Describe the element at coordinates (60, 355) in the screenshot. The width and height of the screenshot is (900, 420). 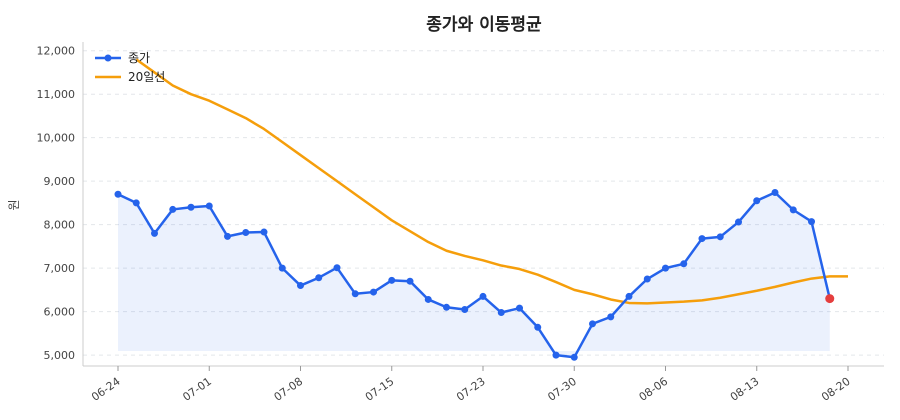
I see `y-tick-label: 5,000` at that location.